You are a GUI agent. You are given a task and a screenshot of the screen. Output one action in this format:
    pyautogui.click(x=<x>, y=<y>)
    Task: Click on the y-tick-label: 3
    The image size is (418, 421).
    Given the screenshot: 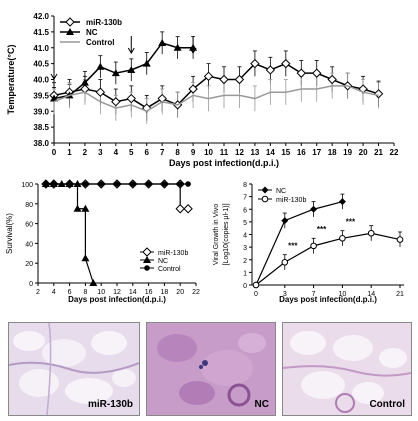 What is the action you would take?
    pyautogui.click(x=245, y=248)
    